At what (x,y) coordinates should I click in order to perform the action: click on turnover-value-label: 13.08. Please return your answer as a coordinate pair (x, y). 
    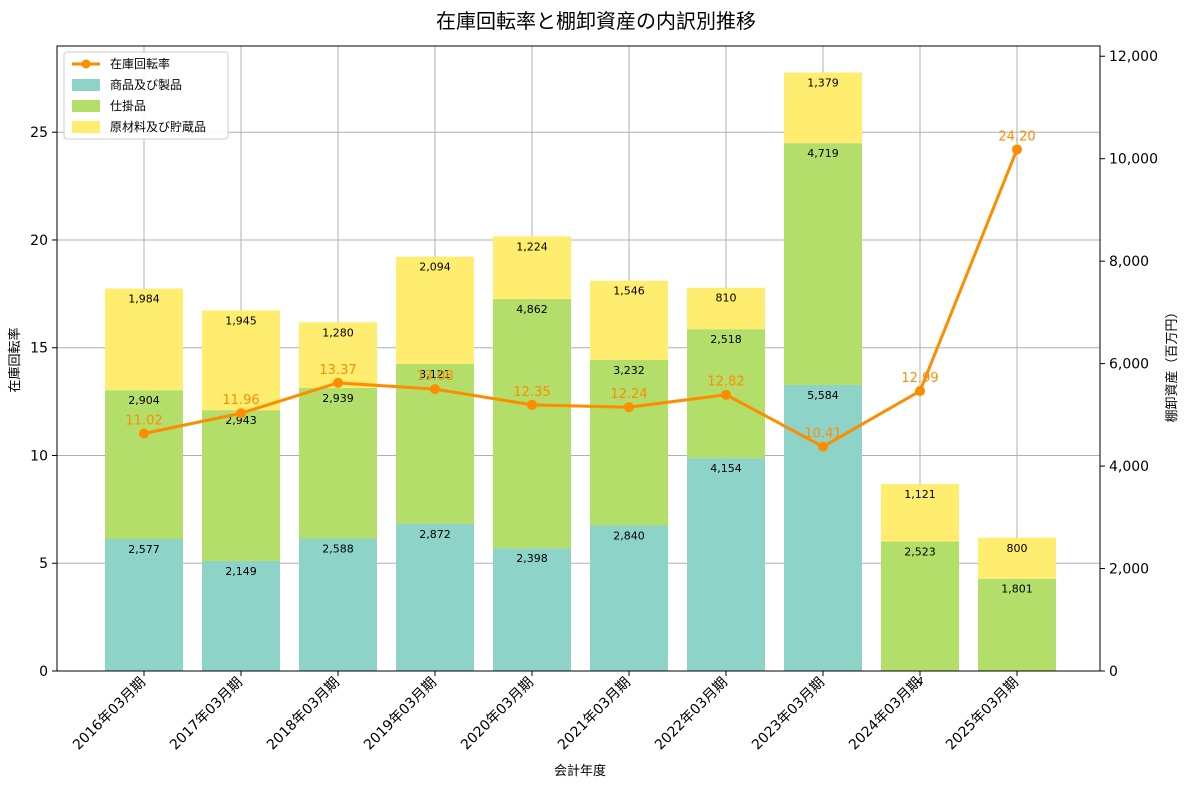
    Looking at the image, I should click on (434, 376).